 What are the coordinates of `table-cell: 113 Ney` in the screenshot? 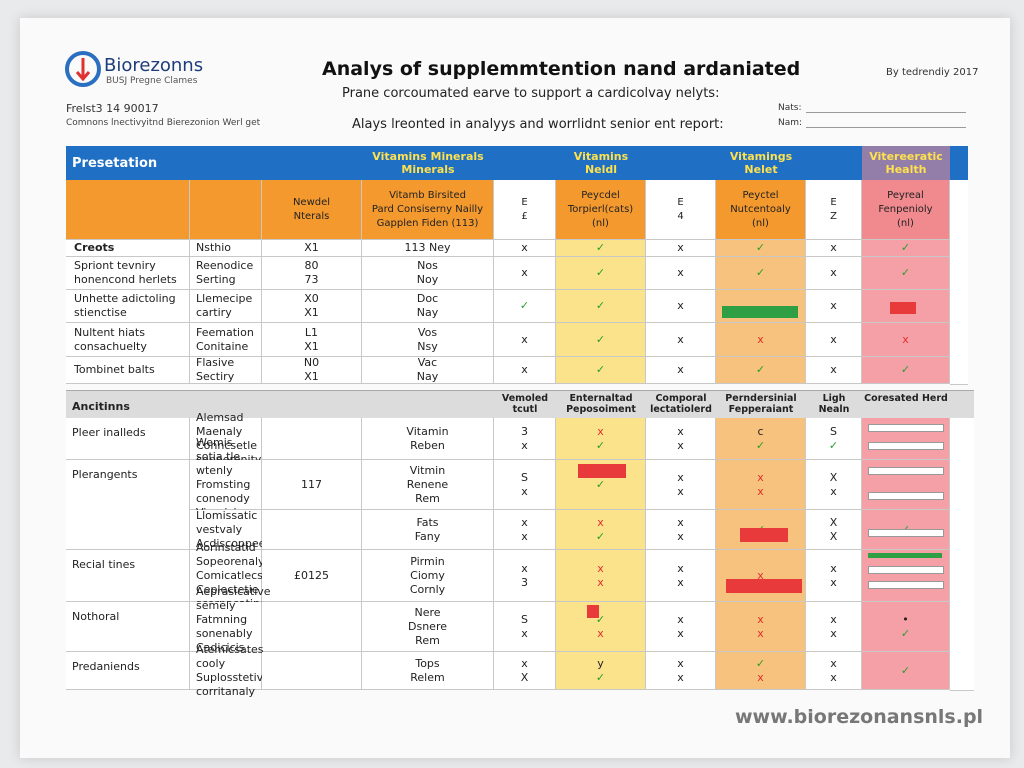 It's located at (428, 248).